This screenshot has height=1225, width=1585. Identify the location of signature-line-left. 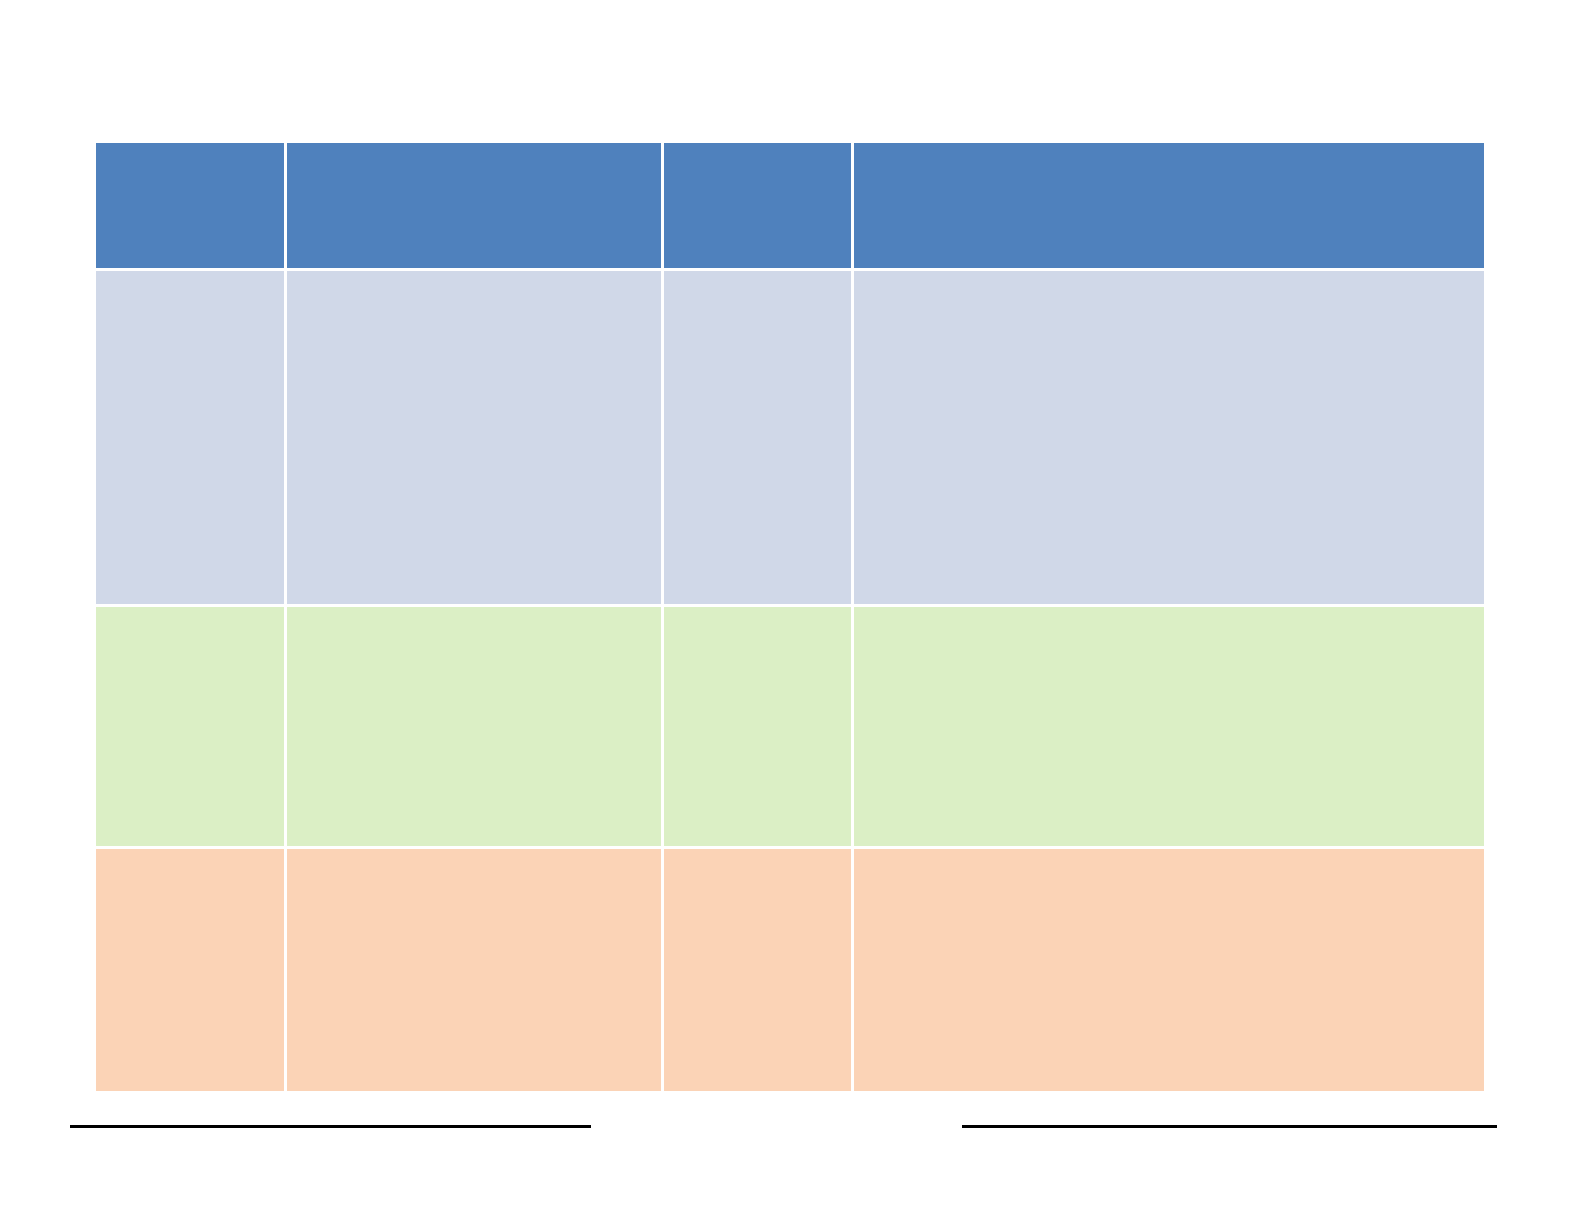
(330, 1126).